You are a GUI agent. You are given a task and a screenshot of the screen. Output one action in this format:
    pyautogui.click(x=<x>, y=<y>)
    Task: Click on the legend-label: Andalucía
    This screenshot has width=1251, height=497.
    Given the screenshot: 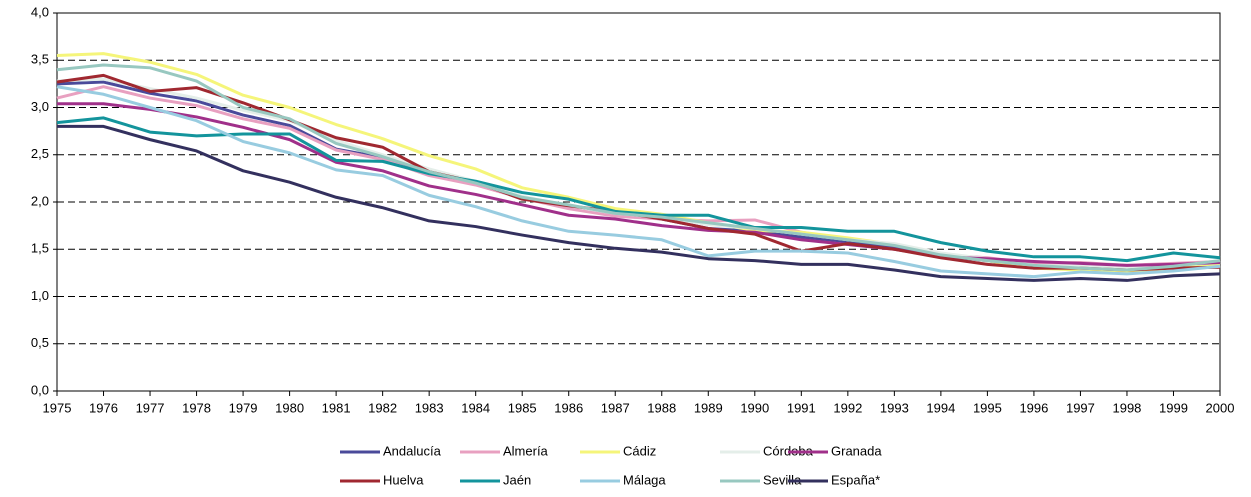 What is the action you would take?
    pyautogui.click(x=412, y=450)
    